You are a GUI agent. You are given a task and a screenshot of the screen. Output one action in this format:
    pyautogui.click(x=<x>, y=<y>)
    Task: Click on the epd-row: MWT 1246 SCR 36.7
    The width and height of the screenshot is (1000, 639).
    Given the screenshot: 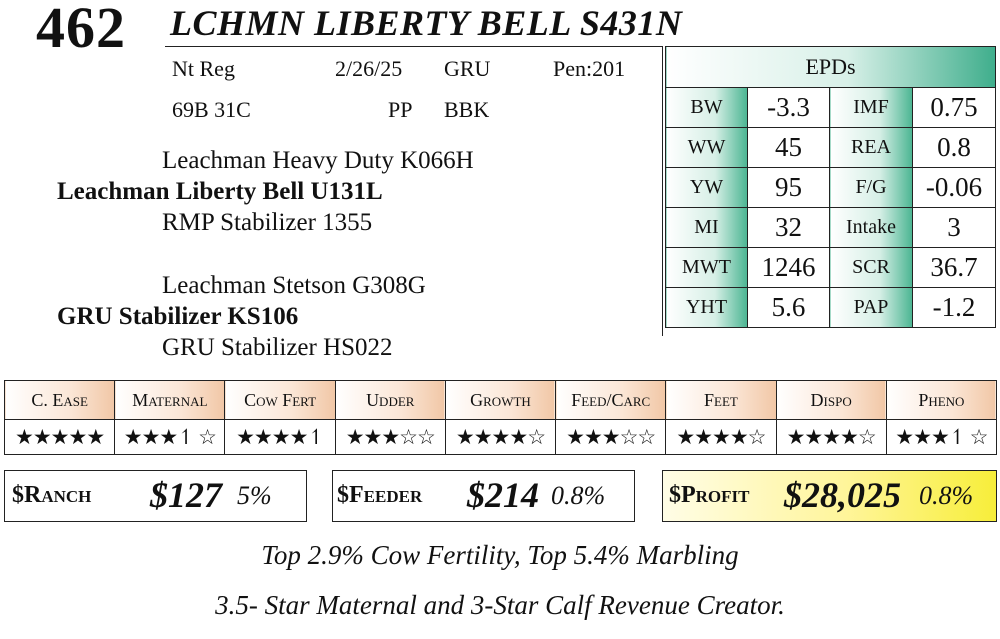 What is the action you would take?
    pyautogui.click(x=830, y=267)
    